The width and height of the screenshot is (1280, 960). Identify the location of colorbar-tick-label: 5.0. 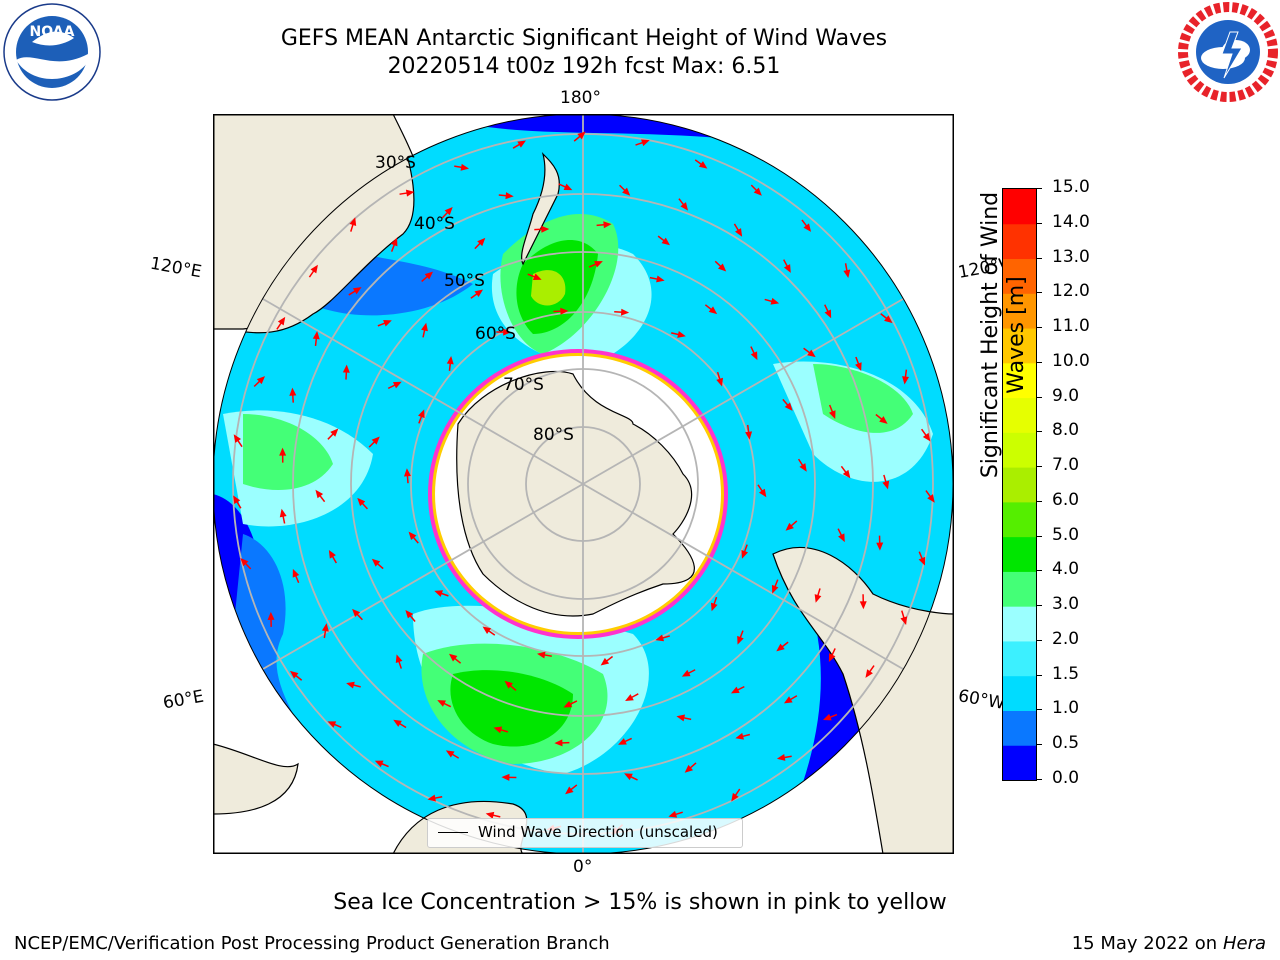
(1066, 534).